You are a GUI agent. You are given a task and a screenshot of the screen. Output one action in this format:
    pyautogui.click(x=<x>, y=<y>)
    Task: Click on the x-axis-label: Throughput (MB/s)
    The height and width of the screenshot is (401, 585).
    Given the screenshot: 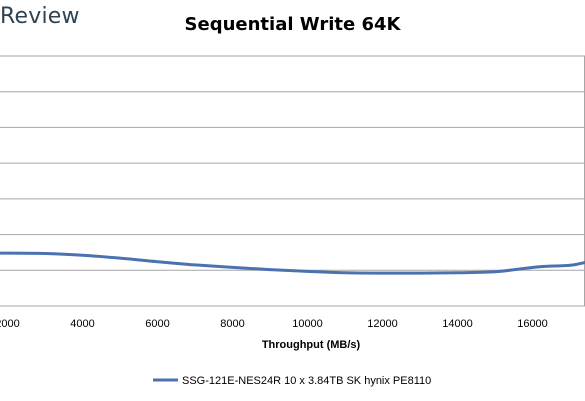 What is the action you would take?
    pyautogui.click(x=311, y=345)
    